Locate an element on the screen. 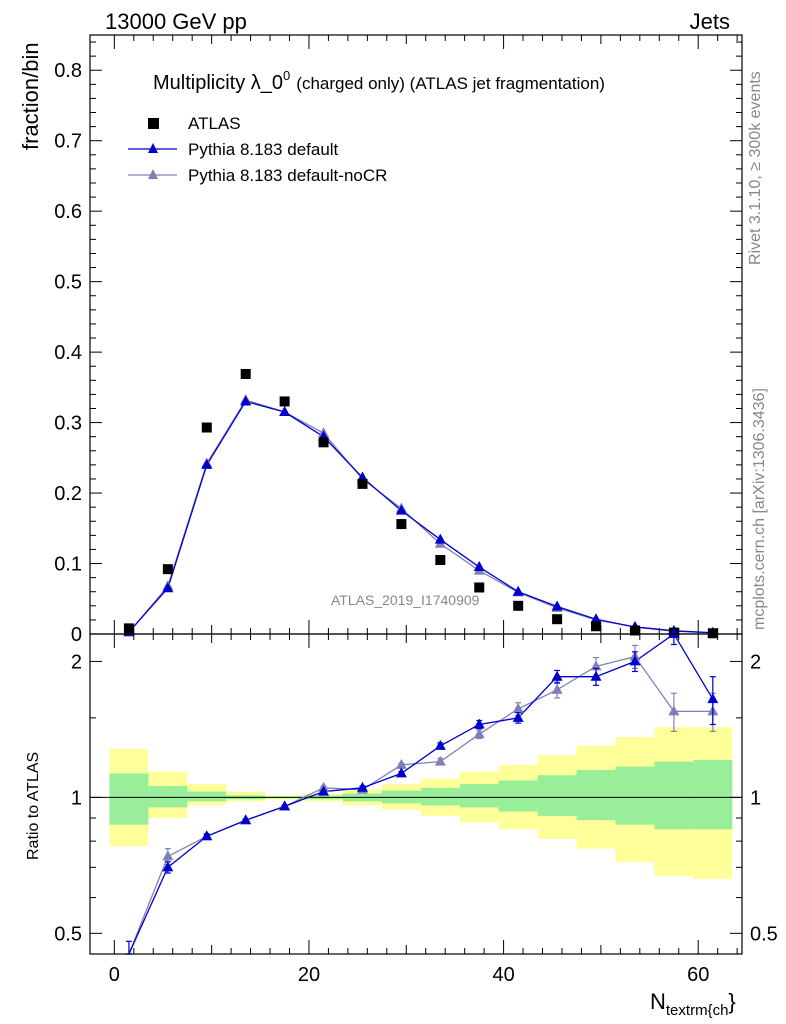 The height and width of the screenshot is (1024, 786). x-tick-label: 20 is located at coordinates (309, 975).